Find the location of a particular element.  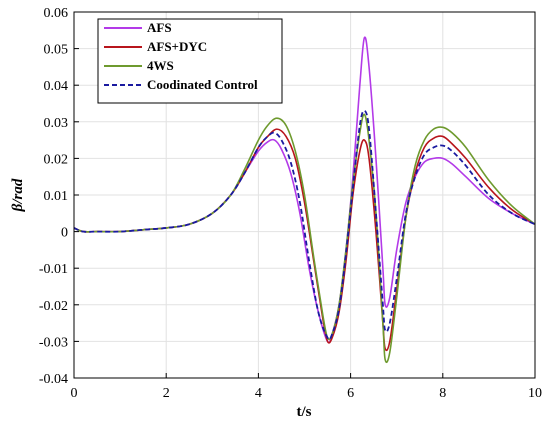

y-tick-label: -0.01 is located at coordinates (53, 269).